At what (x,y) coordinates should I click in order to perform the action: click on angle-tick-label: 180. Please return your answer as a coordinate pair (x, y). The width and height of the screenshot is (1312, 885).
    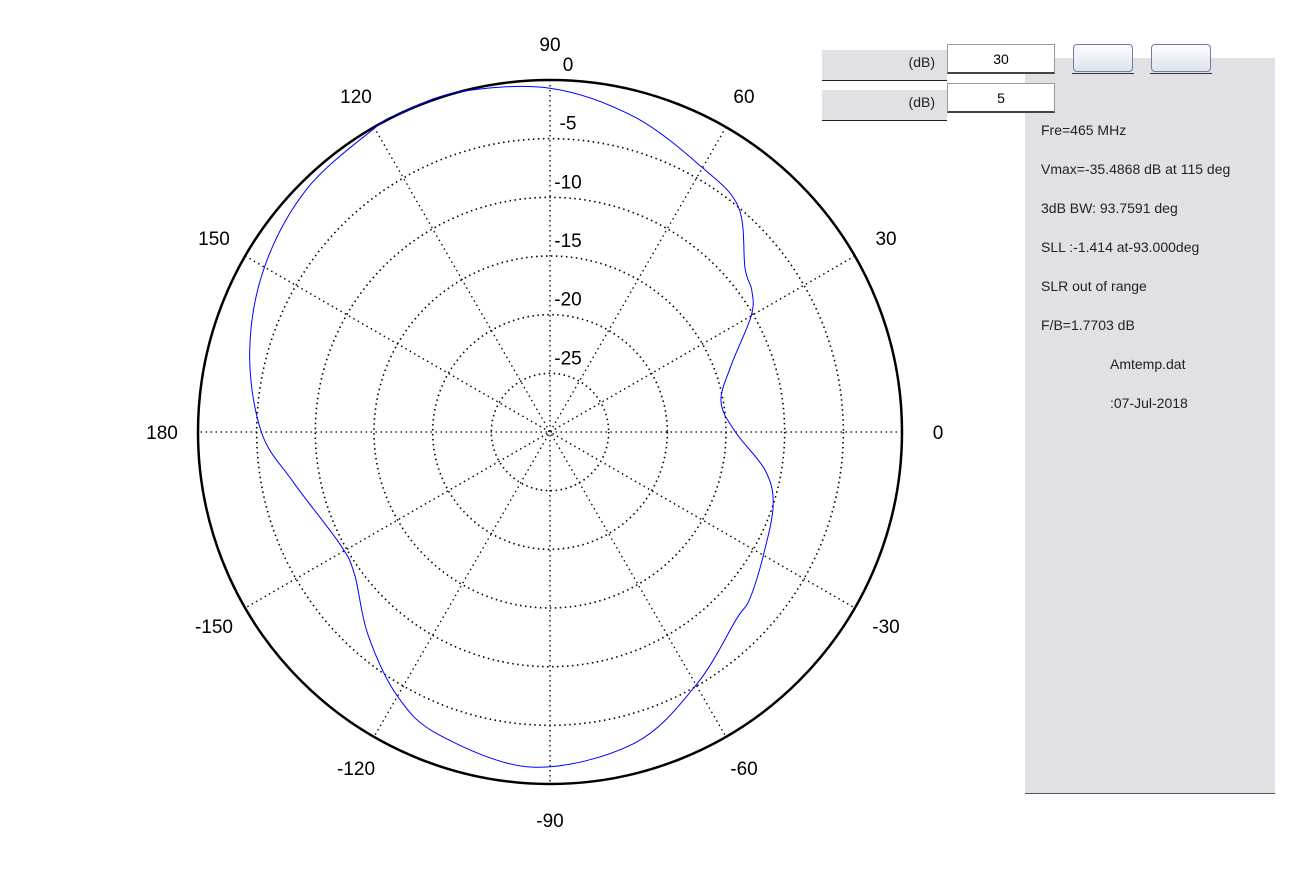
    Looking at the image, I should click on (162, 433).